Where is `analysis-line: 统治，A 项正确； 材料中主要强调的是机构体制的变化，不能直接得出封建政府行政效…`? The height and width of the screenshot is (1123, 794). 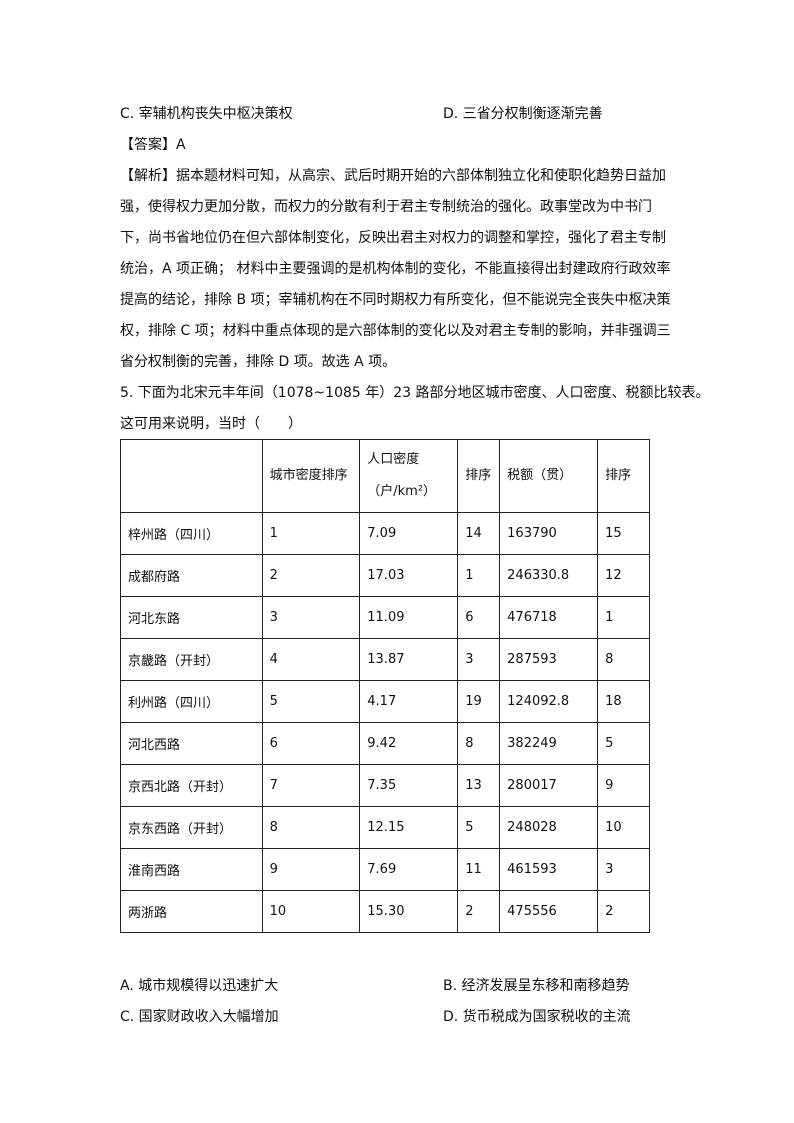
analysis-line: 统治，A 项正确； 材料中主要强调的是机构体制的变化，不能直接得出封建政府行政效… is located at coordinates (395, 269).